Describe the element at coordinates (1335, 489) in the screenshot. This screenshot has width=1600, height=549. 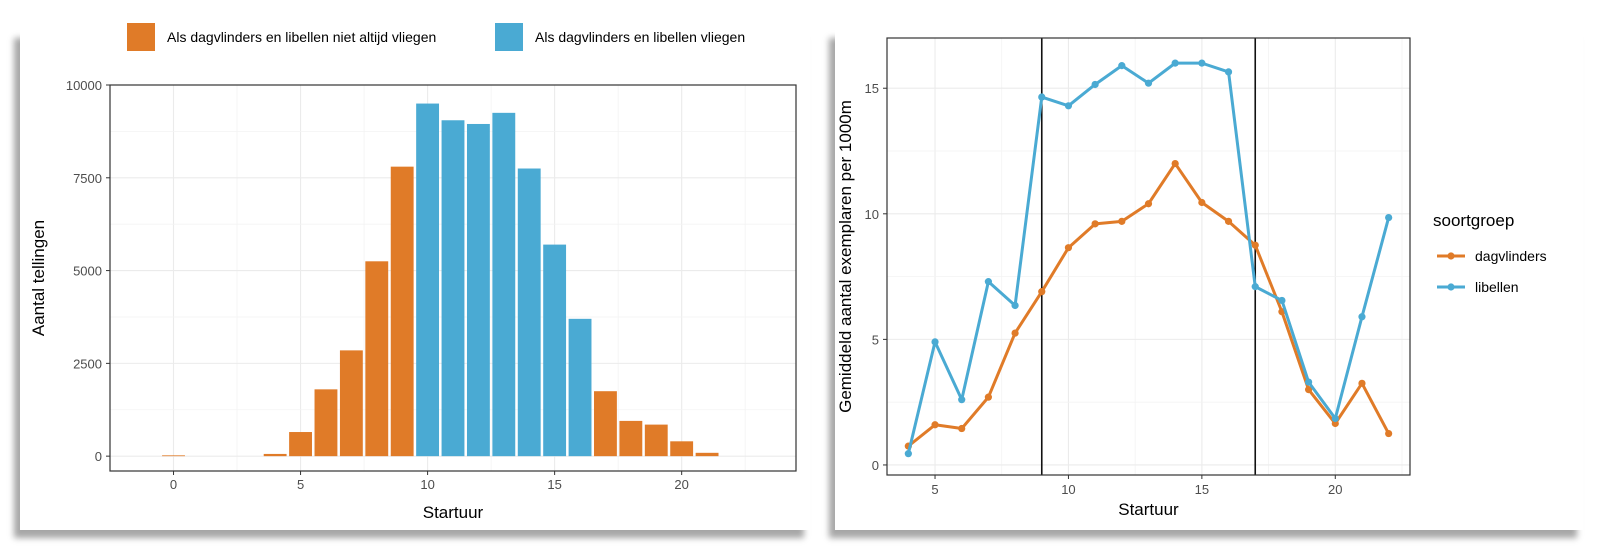
I see `x-tick-label-3: 20` at that location.